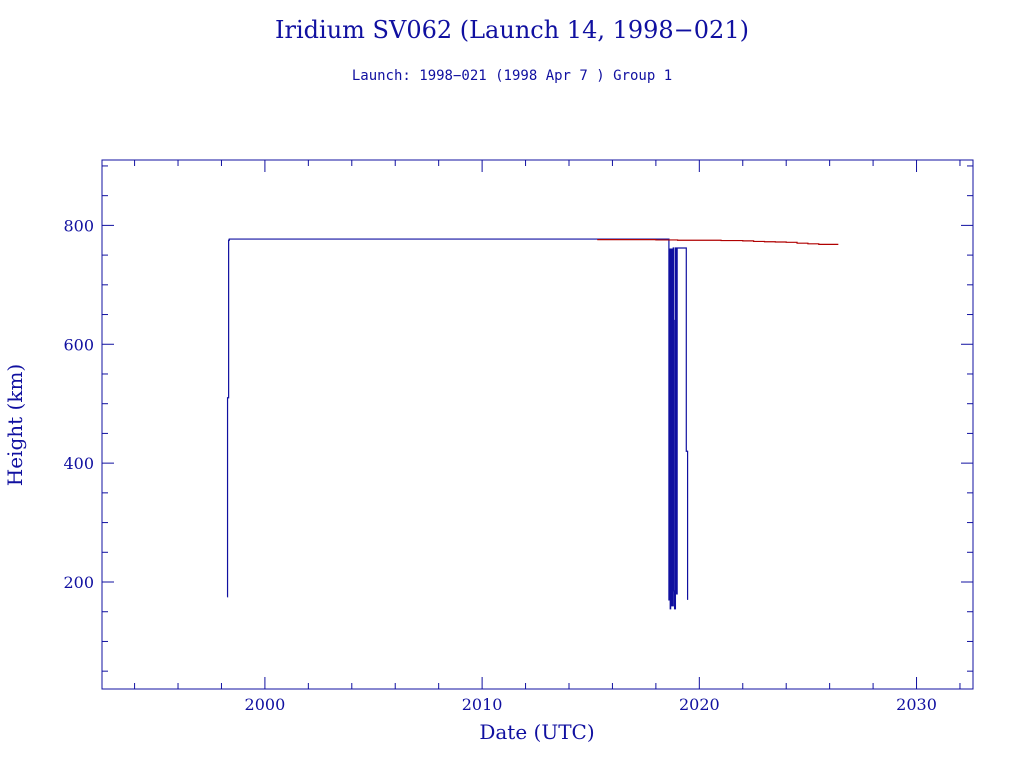 The image size is (1024, 768). I want to click on y-tick-label: 800, so click(78, 225).